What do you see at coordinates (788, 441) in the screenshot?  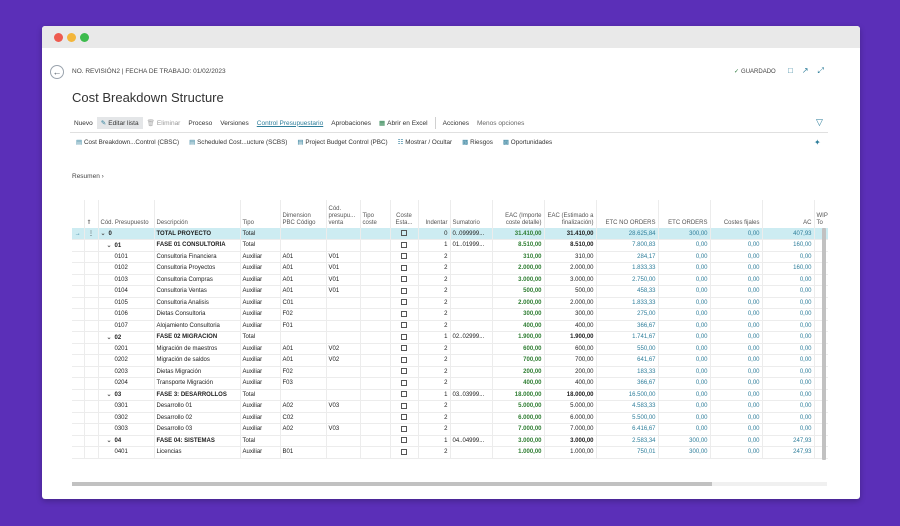 I see `ac-cell: 247,93` at bounding box center [788, 441].